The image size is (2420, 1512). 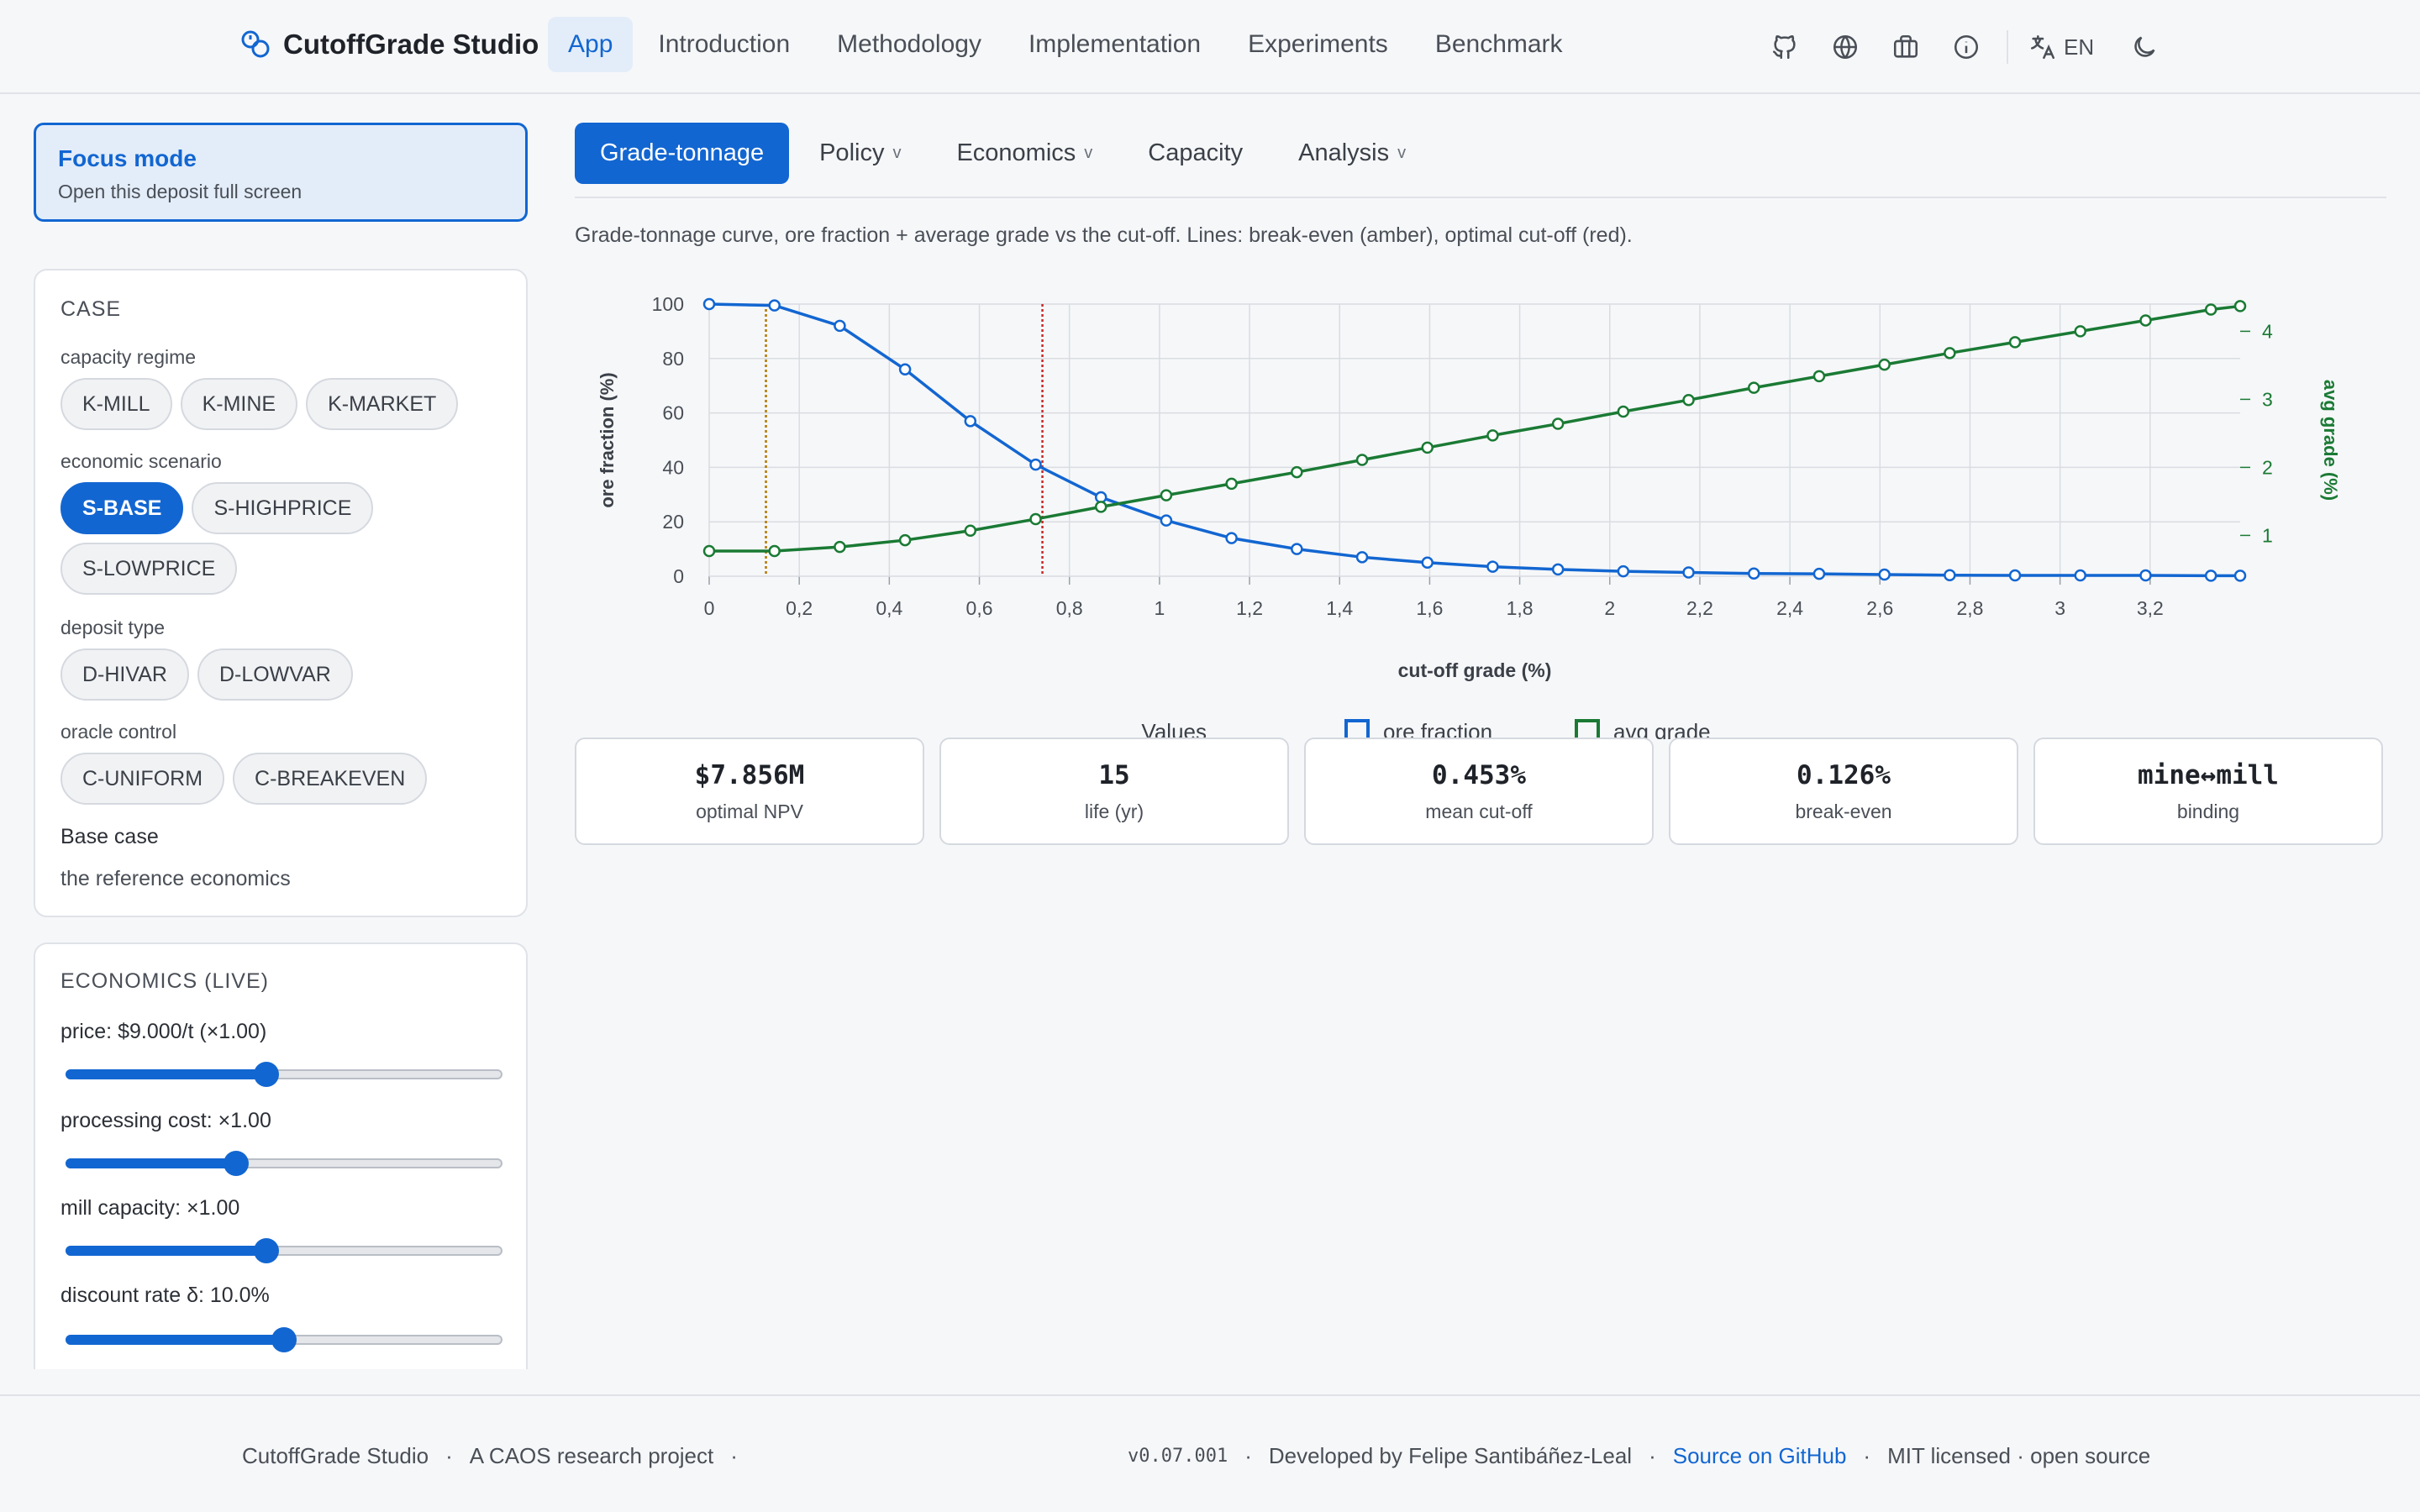 I want to click on nav-experiments: Experiments, so click(x=1318, y=44).